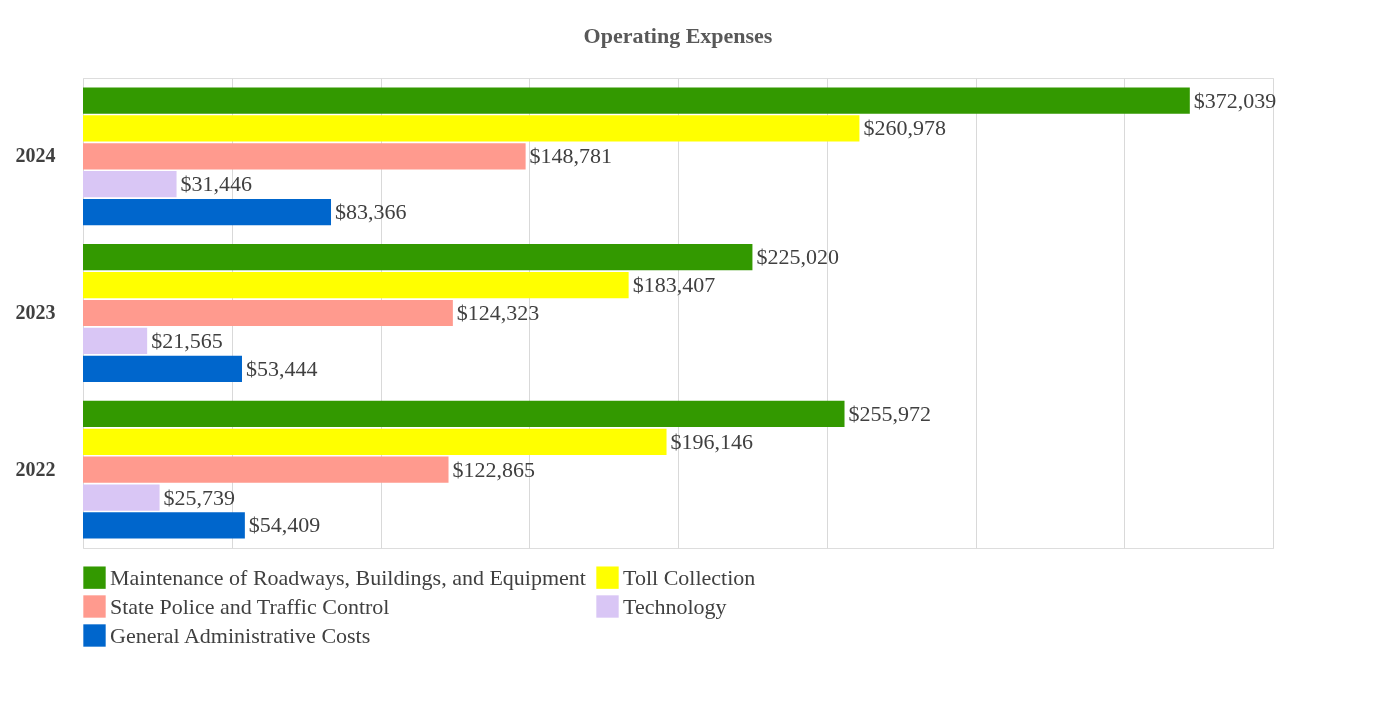  I want to click on data-label: $54,409, so click(284, 525).